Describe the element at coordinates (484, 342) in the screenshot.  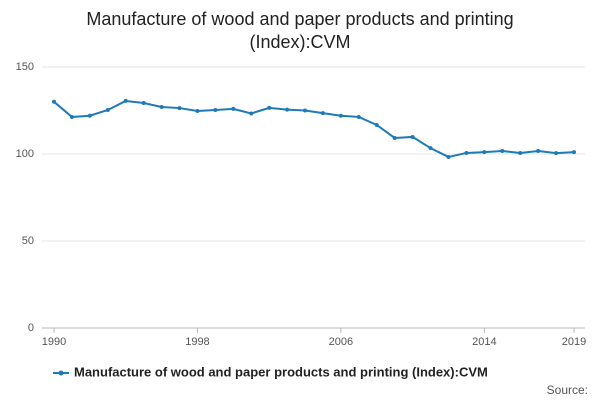
I see `x-tick-label: 2014` at that location.